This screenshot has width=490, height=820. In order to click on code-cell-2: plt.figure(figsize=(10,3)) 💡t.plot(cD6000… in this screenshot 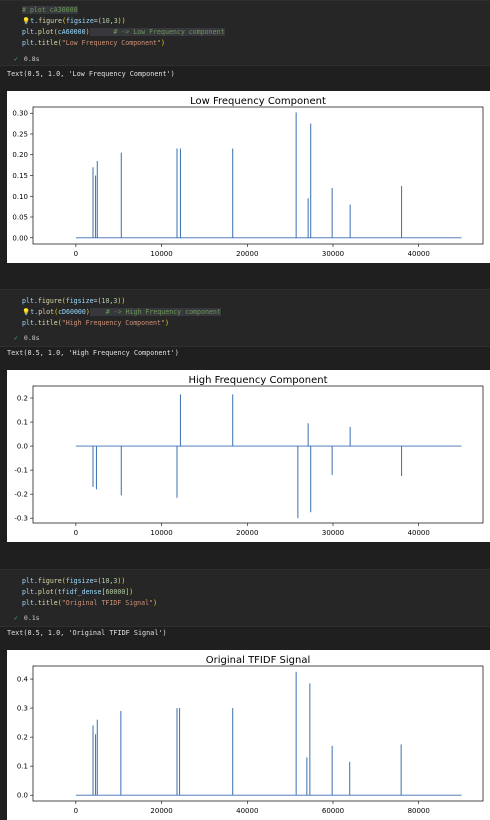, I will do `click(245, 318)`.